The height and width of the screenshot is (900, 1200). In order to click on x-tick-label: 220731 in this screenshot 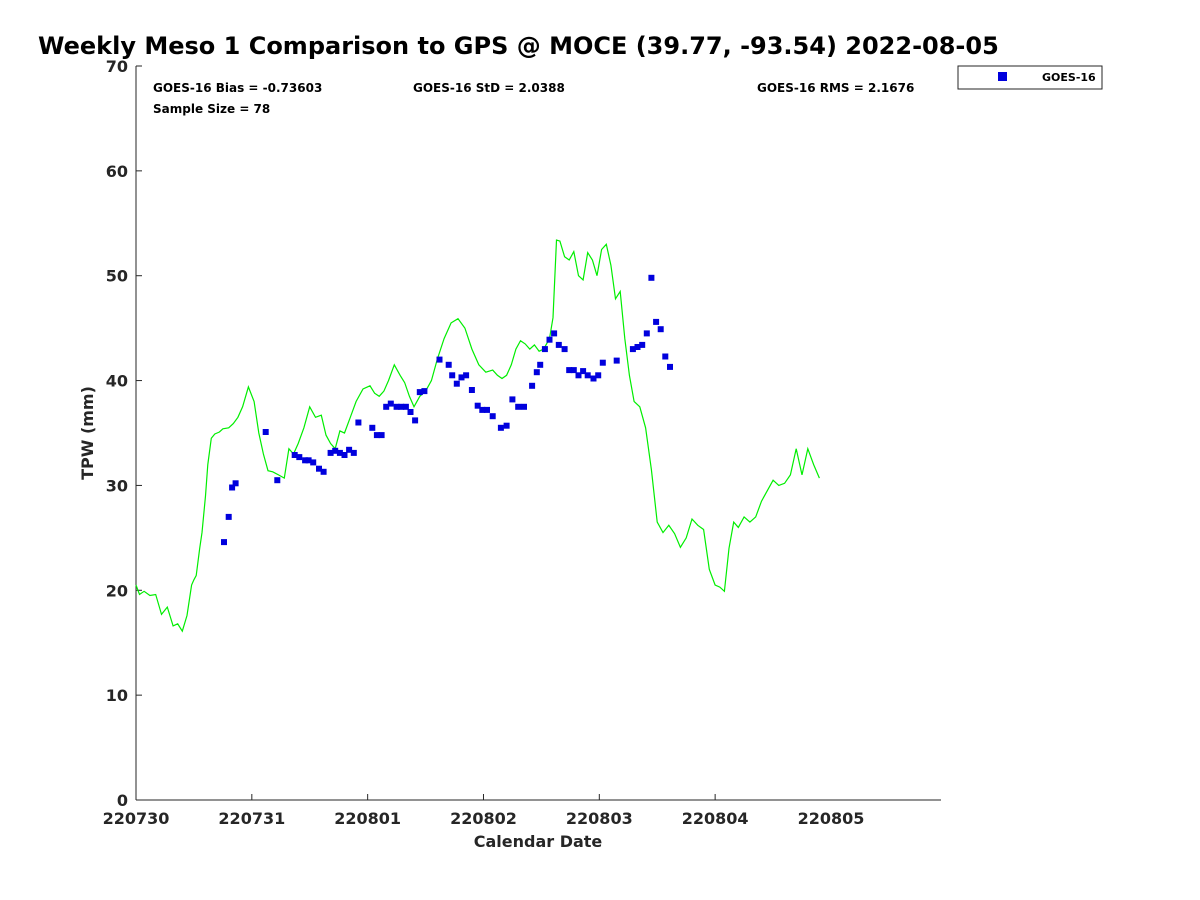, I will do `click(251, 818)`.